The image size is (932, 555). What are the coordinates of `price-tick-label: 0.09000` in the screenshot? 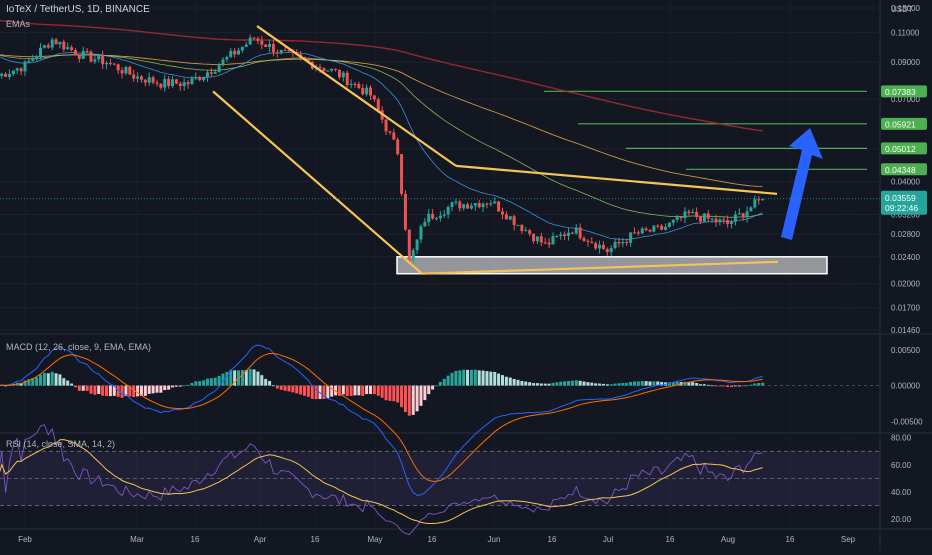 It's located at (905, 62).